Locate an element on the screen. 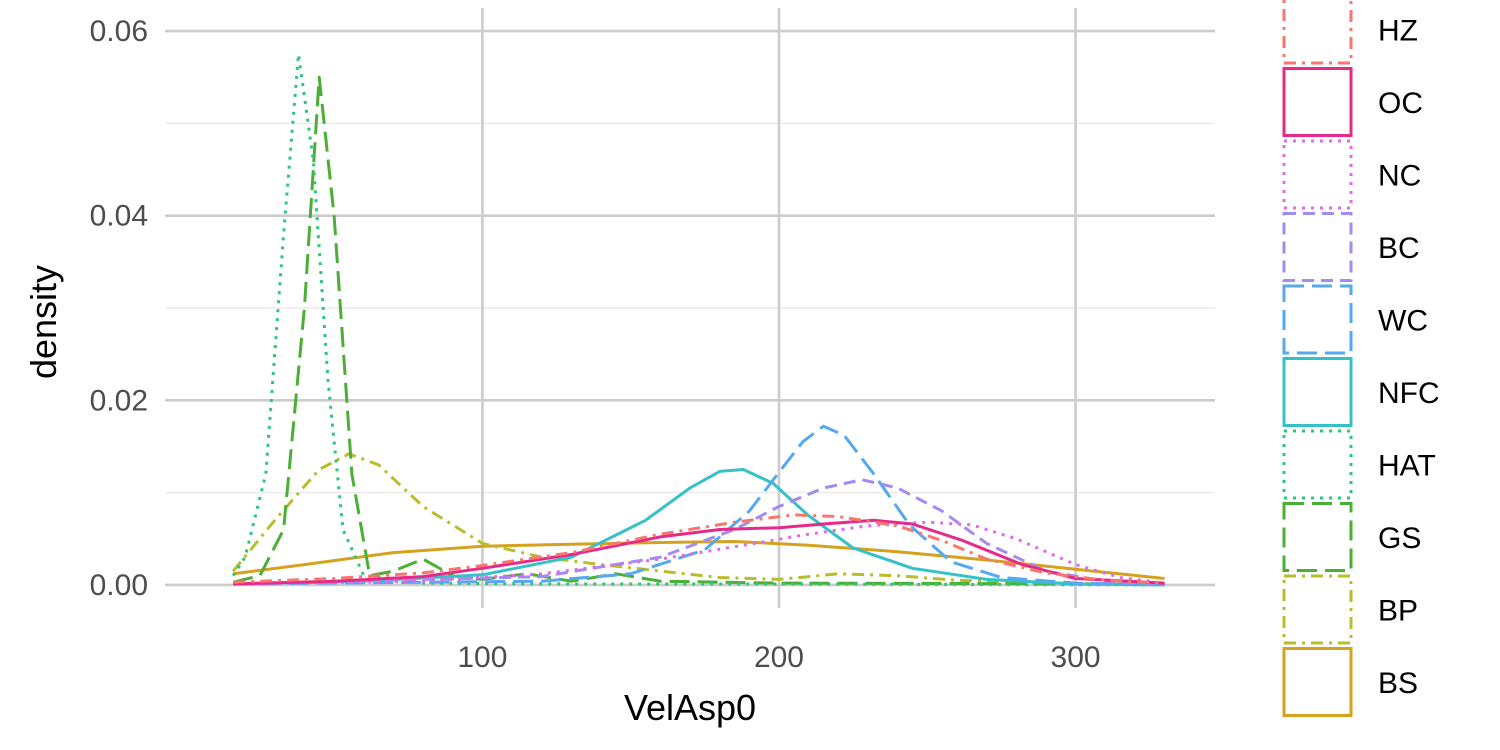 The image size is (1500, 750). legend-label-bs: BS is located at coordinates (1398, 683).